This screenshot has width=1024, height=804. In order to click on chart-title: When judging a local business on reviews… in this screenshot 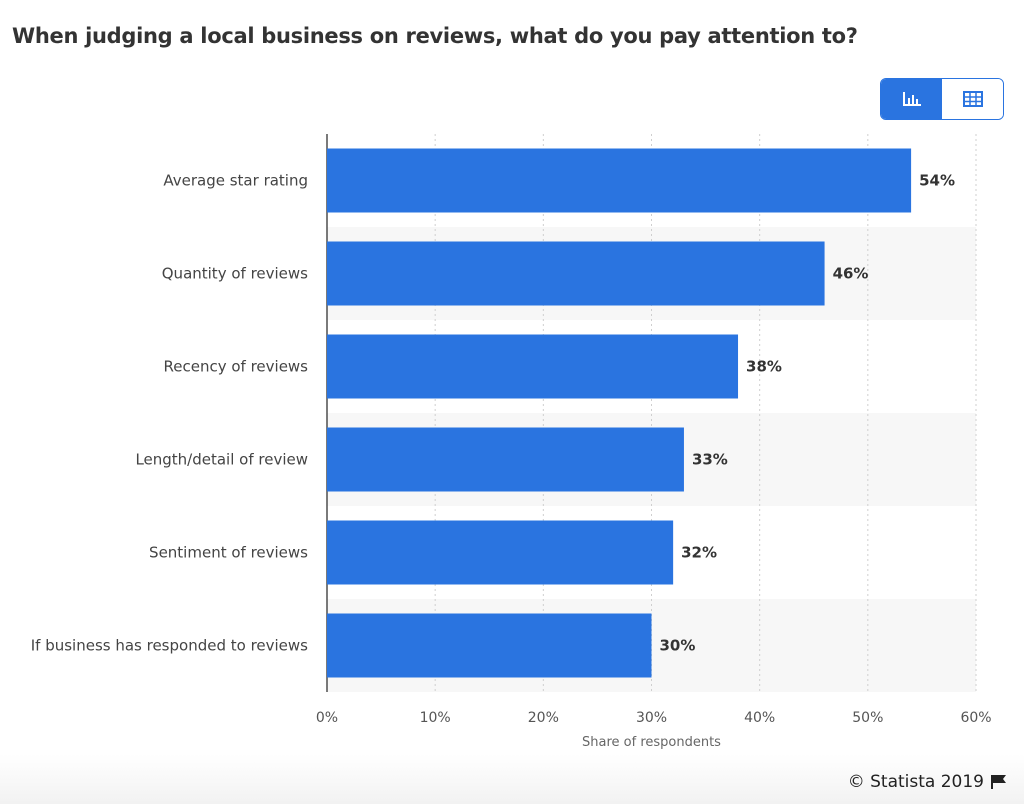, I will do `click(435, 36)`.